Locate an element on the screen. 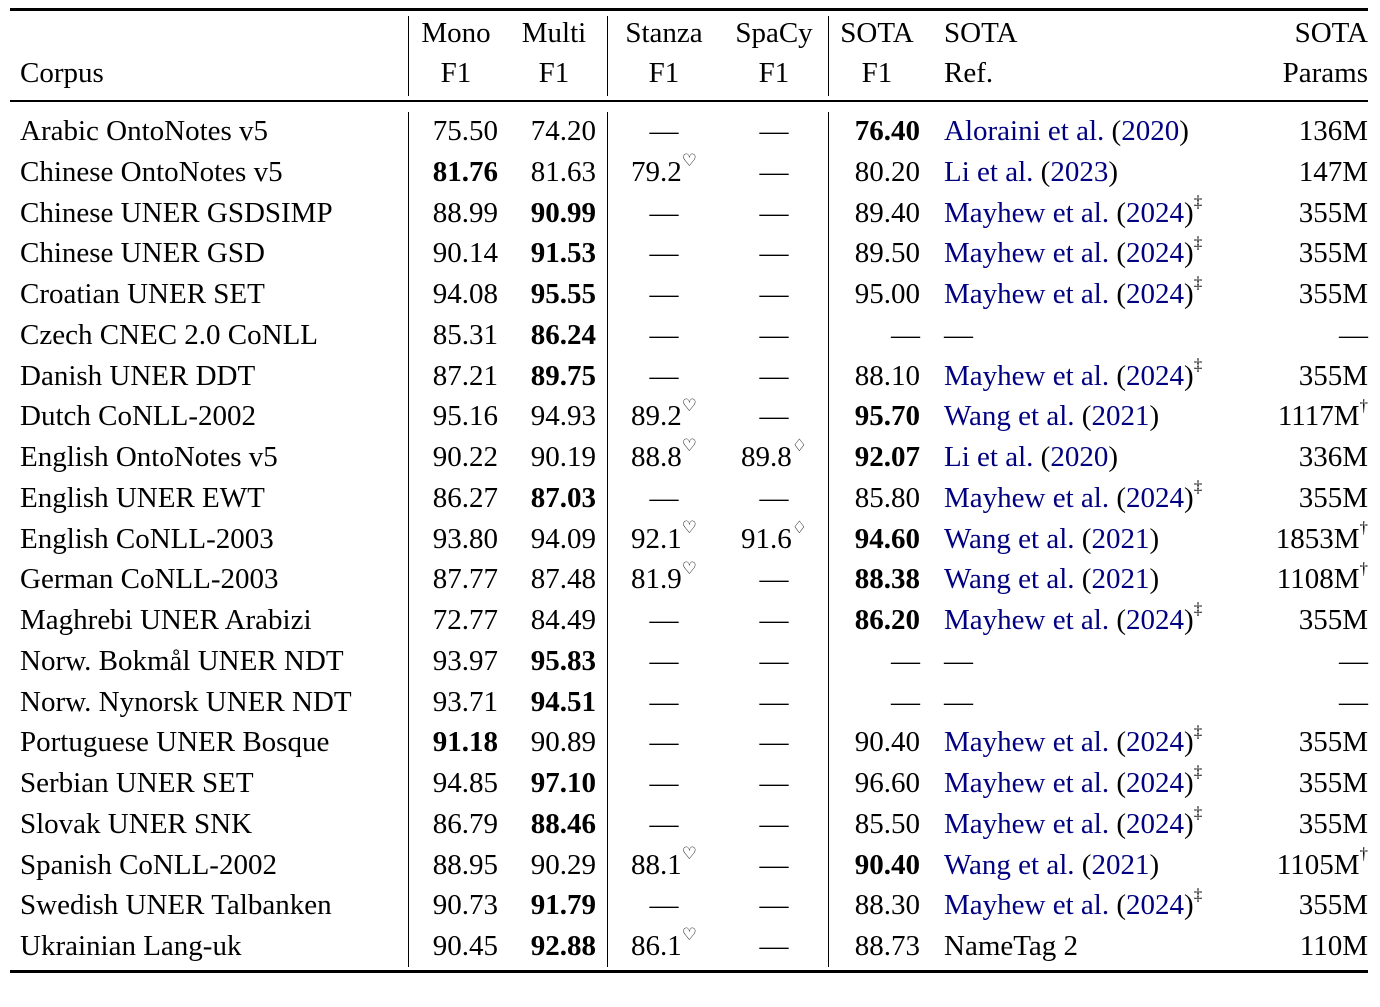 The image size is (1380, 1007). column-header: Mono is located at coordinates (456, 33).